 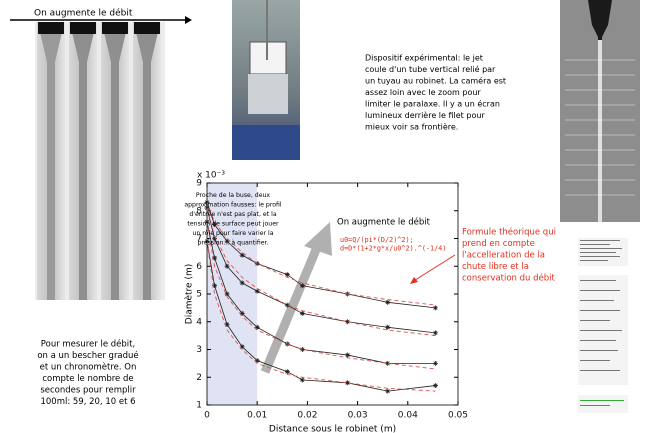 I want to click on arrow-note: On augmente le débit, so click(x=384, y=222).